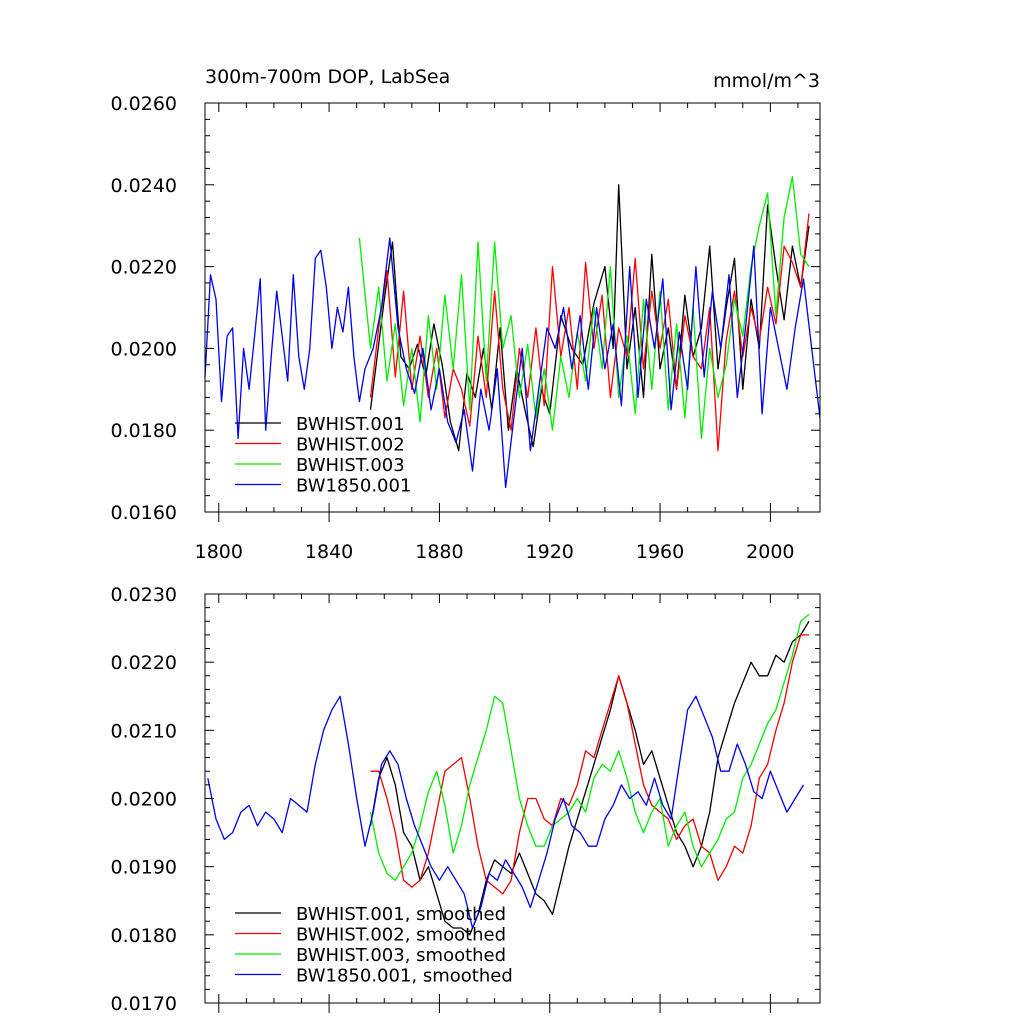 This screenshot has height=1024, width=1024. I want to click on x-tick-label: 1960, so click(660, 552).